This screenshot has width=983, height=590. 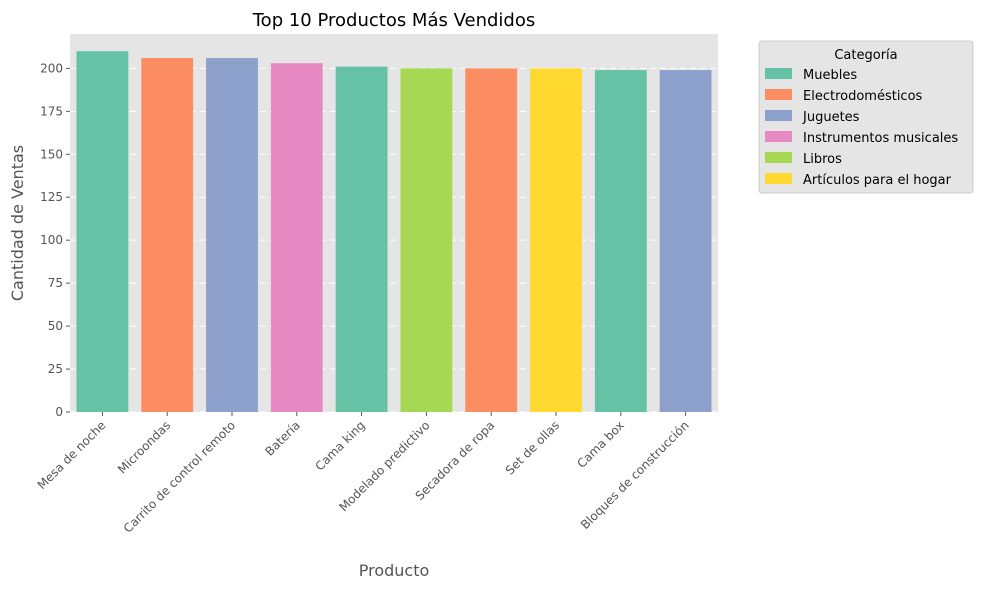 I want to click on legend-entry-label: Juguetes, so click(x=831, y=117).